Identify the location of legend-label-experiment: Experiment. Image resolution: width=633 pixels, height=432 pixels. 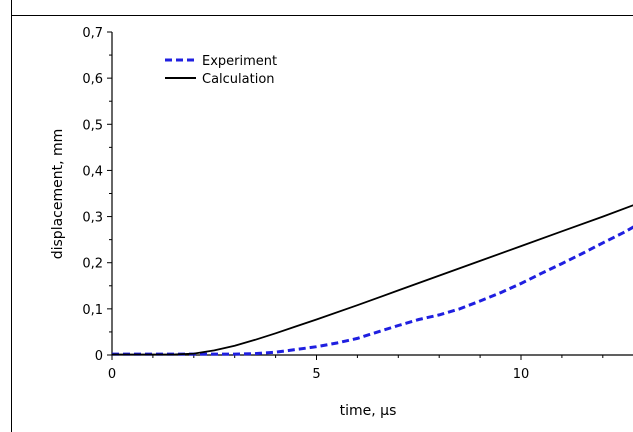
(239, 61).